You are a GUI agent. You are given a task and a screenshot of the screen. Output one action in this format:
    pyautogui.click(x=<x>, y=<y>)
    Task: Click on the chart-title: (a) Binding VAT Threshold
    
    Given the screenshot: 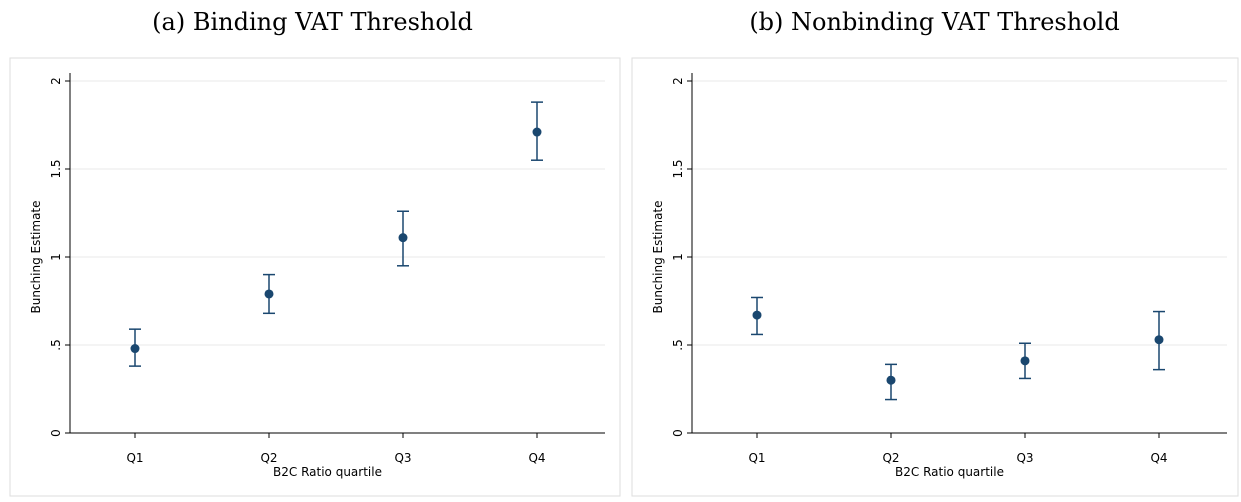 What is the action you would take?
    pyautogui.click(x=312, y=22)
    